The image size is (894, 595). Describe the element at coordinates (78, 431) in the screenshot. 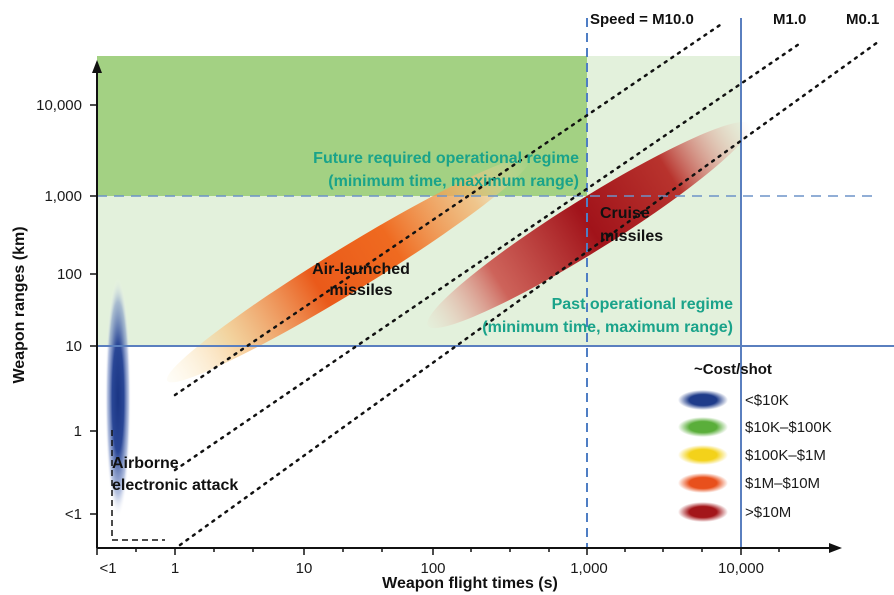

I see `y-tick-label: 1` at that location.